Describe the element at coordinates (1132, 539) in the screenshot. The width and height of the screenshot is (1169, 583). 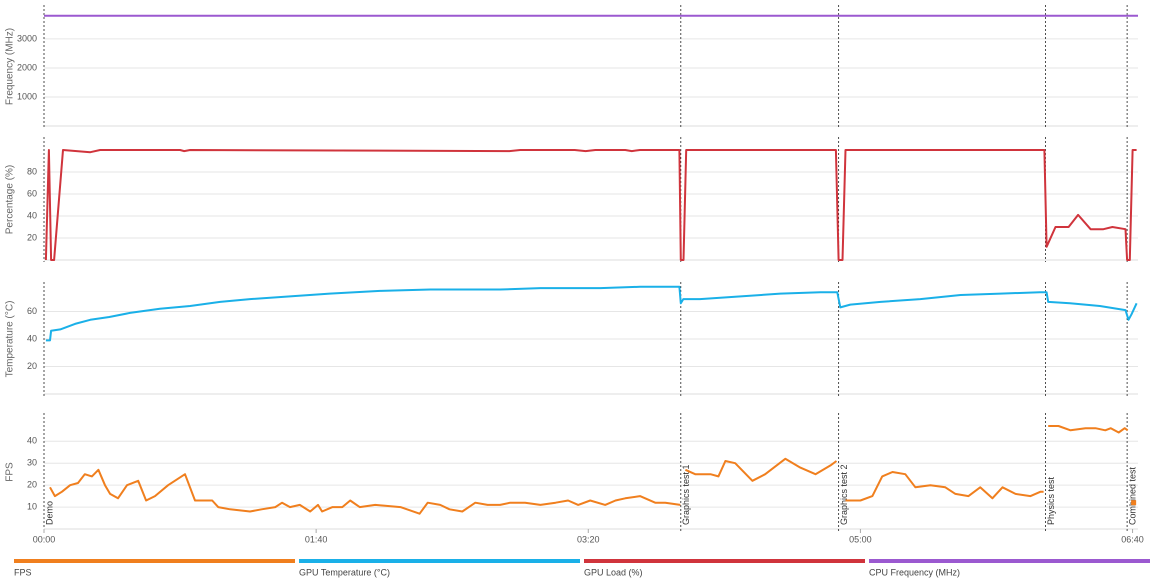
I see `x-tick-label: 06:40` at that location.